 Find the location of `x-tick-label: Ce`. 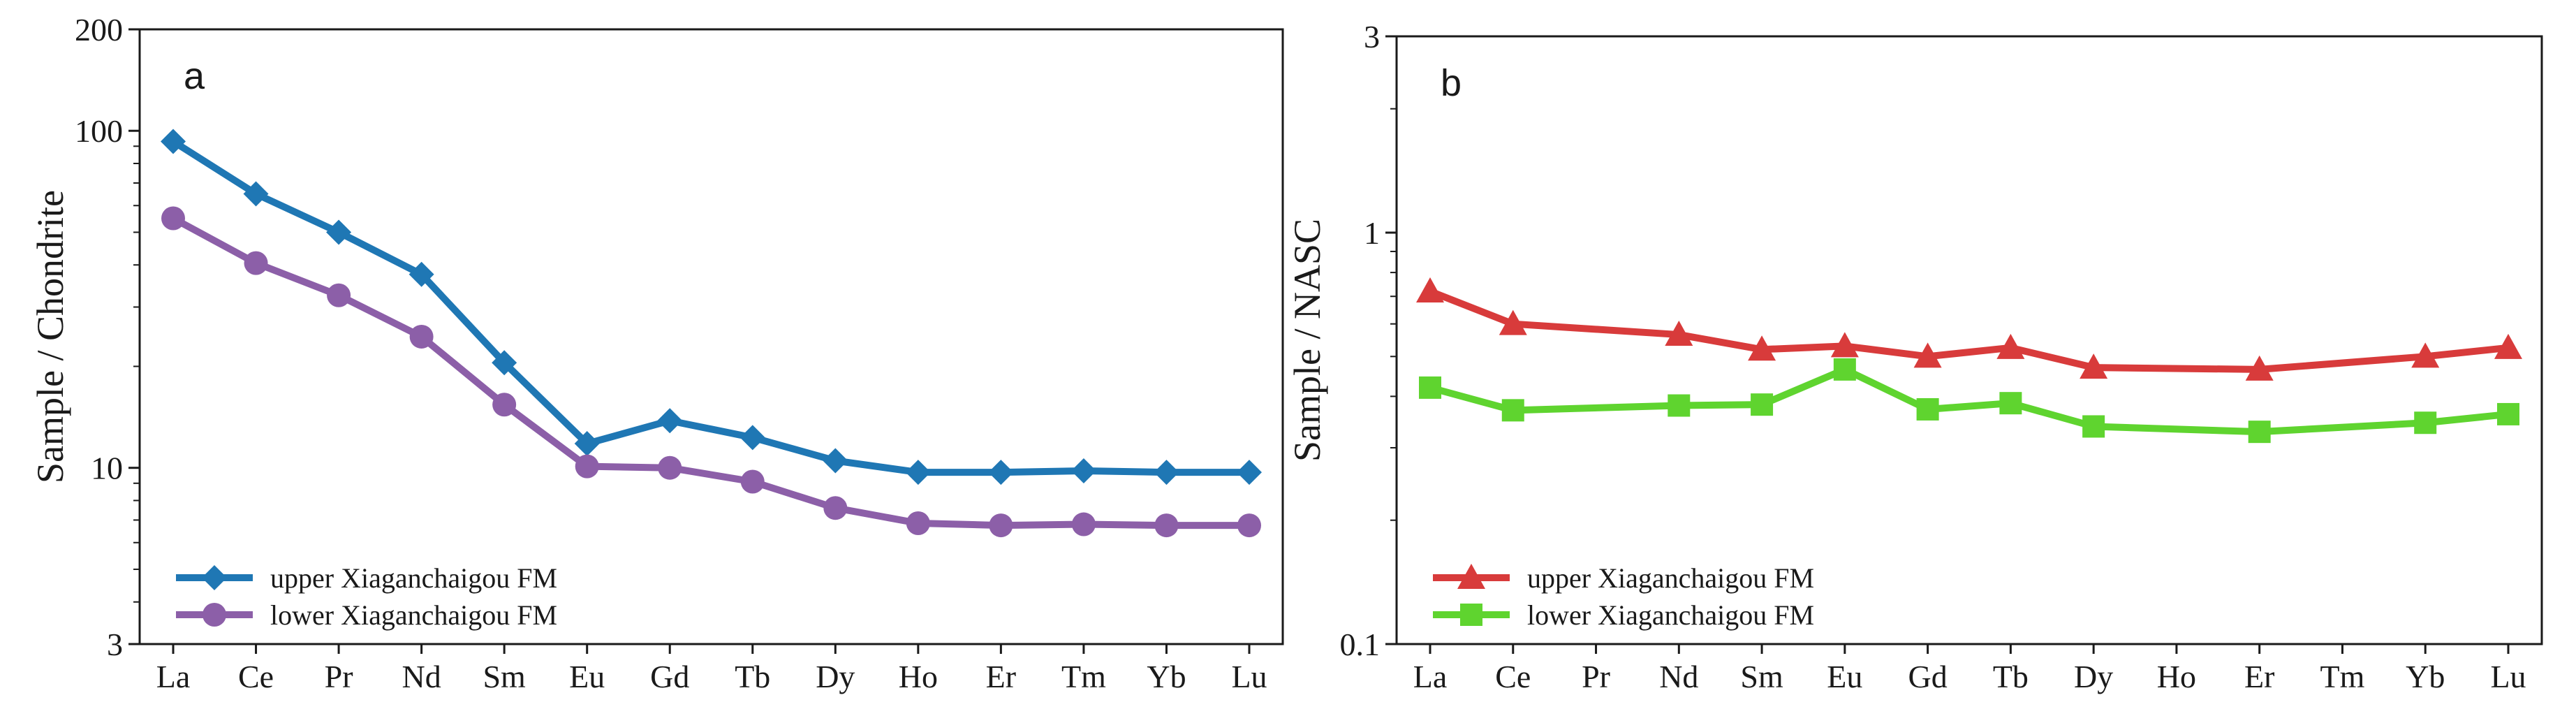

x-tick-label: Ce is located at coordinates (256, 677).